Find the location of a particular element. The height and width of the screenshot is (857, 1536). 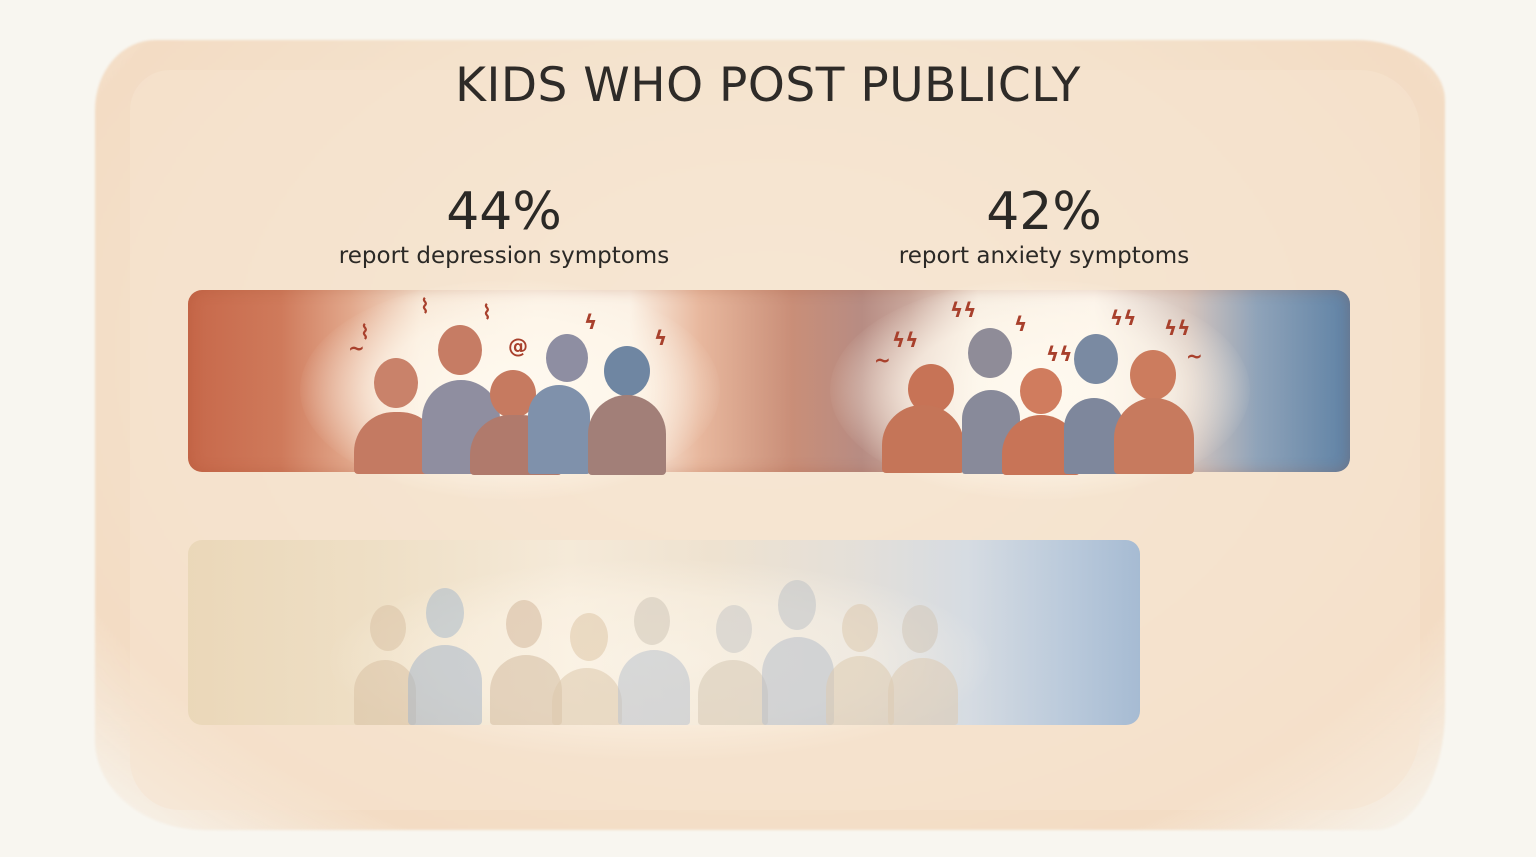

anxiety-stat: 42% report anxiety symptoms is located at coordinates (1044, 227).